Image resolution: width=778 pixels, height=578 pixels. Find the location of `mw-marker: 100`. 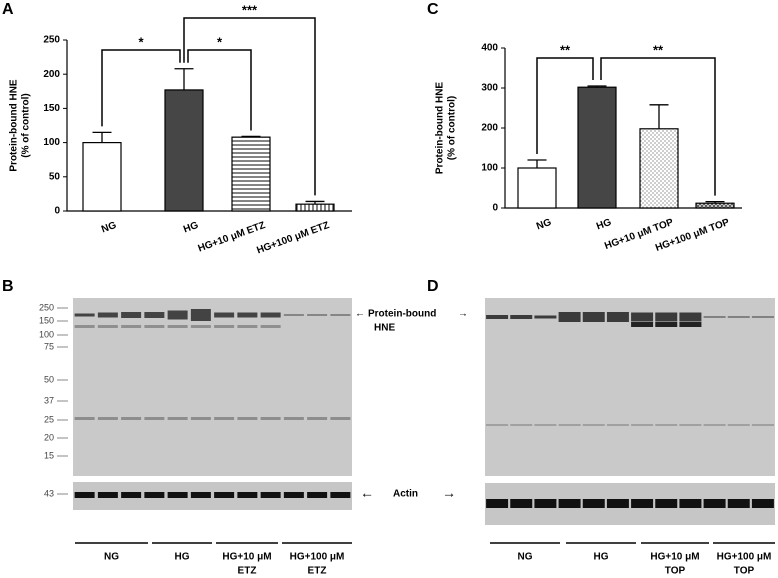

mw-marker: 100 is located at coordinates (46, 334).